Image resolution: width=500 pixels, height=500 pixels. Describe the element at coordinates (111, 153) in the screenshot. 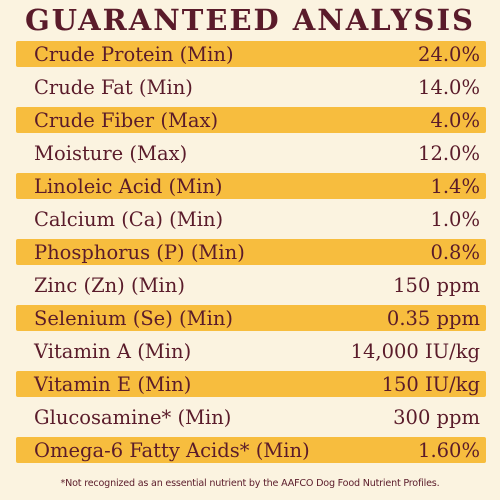

I see `nutrient-label: Moisture (Max)` at that location.